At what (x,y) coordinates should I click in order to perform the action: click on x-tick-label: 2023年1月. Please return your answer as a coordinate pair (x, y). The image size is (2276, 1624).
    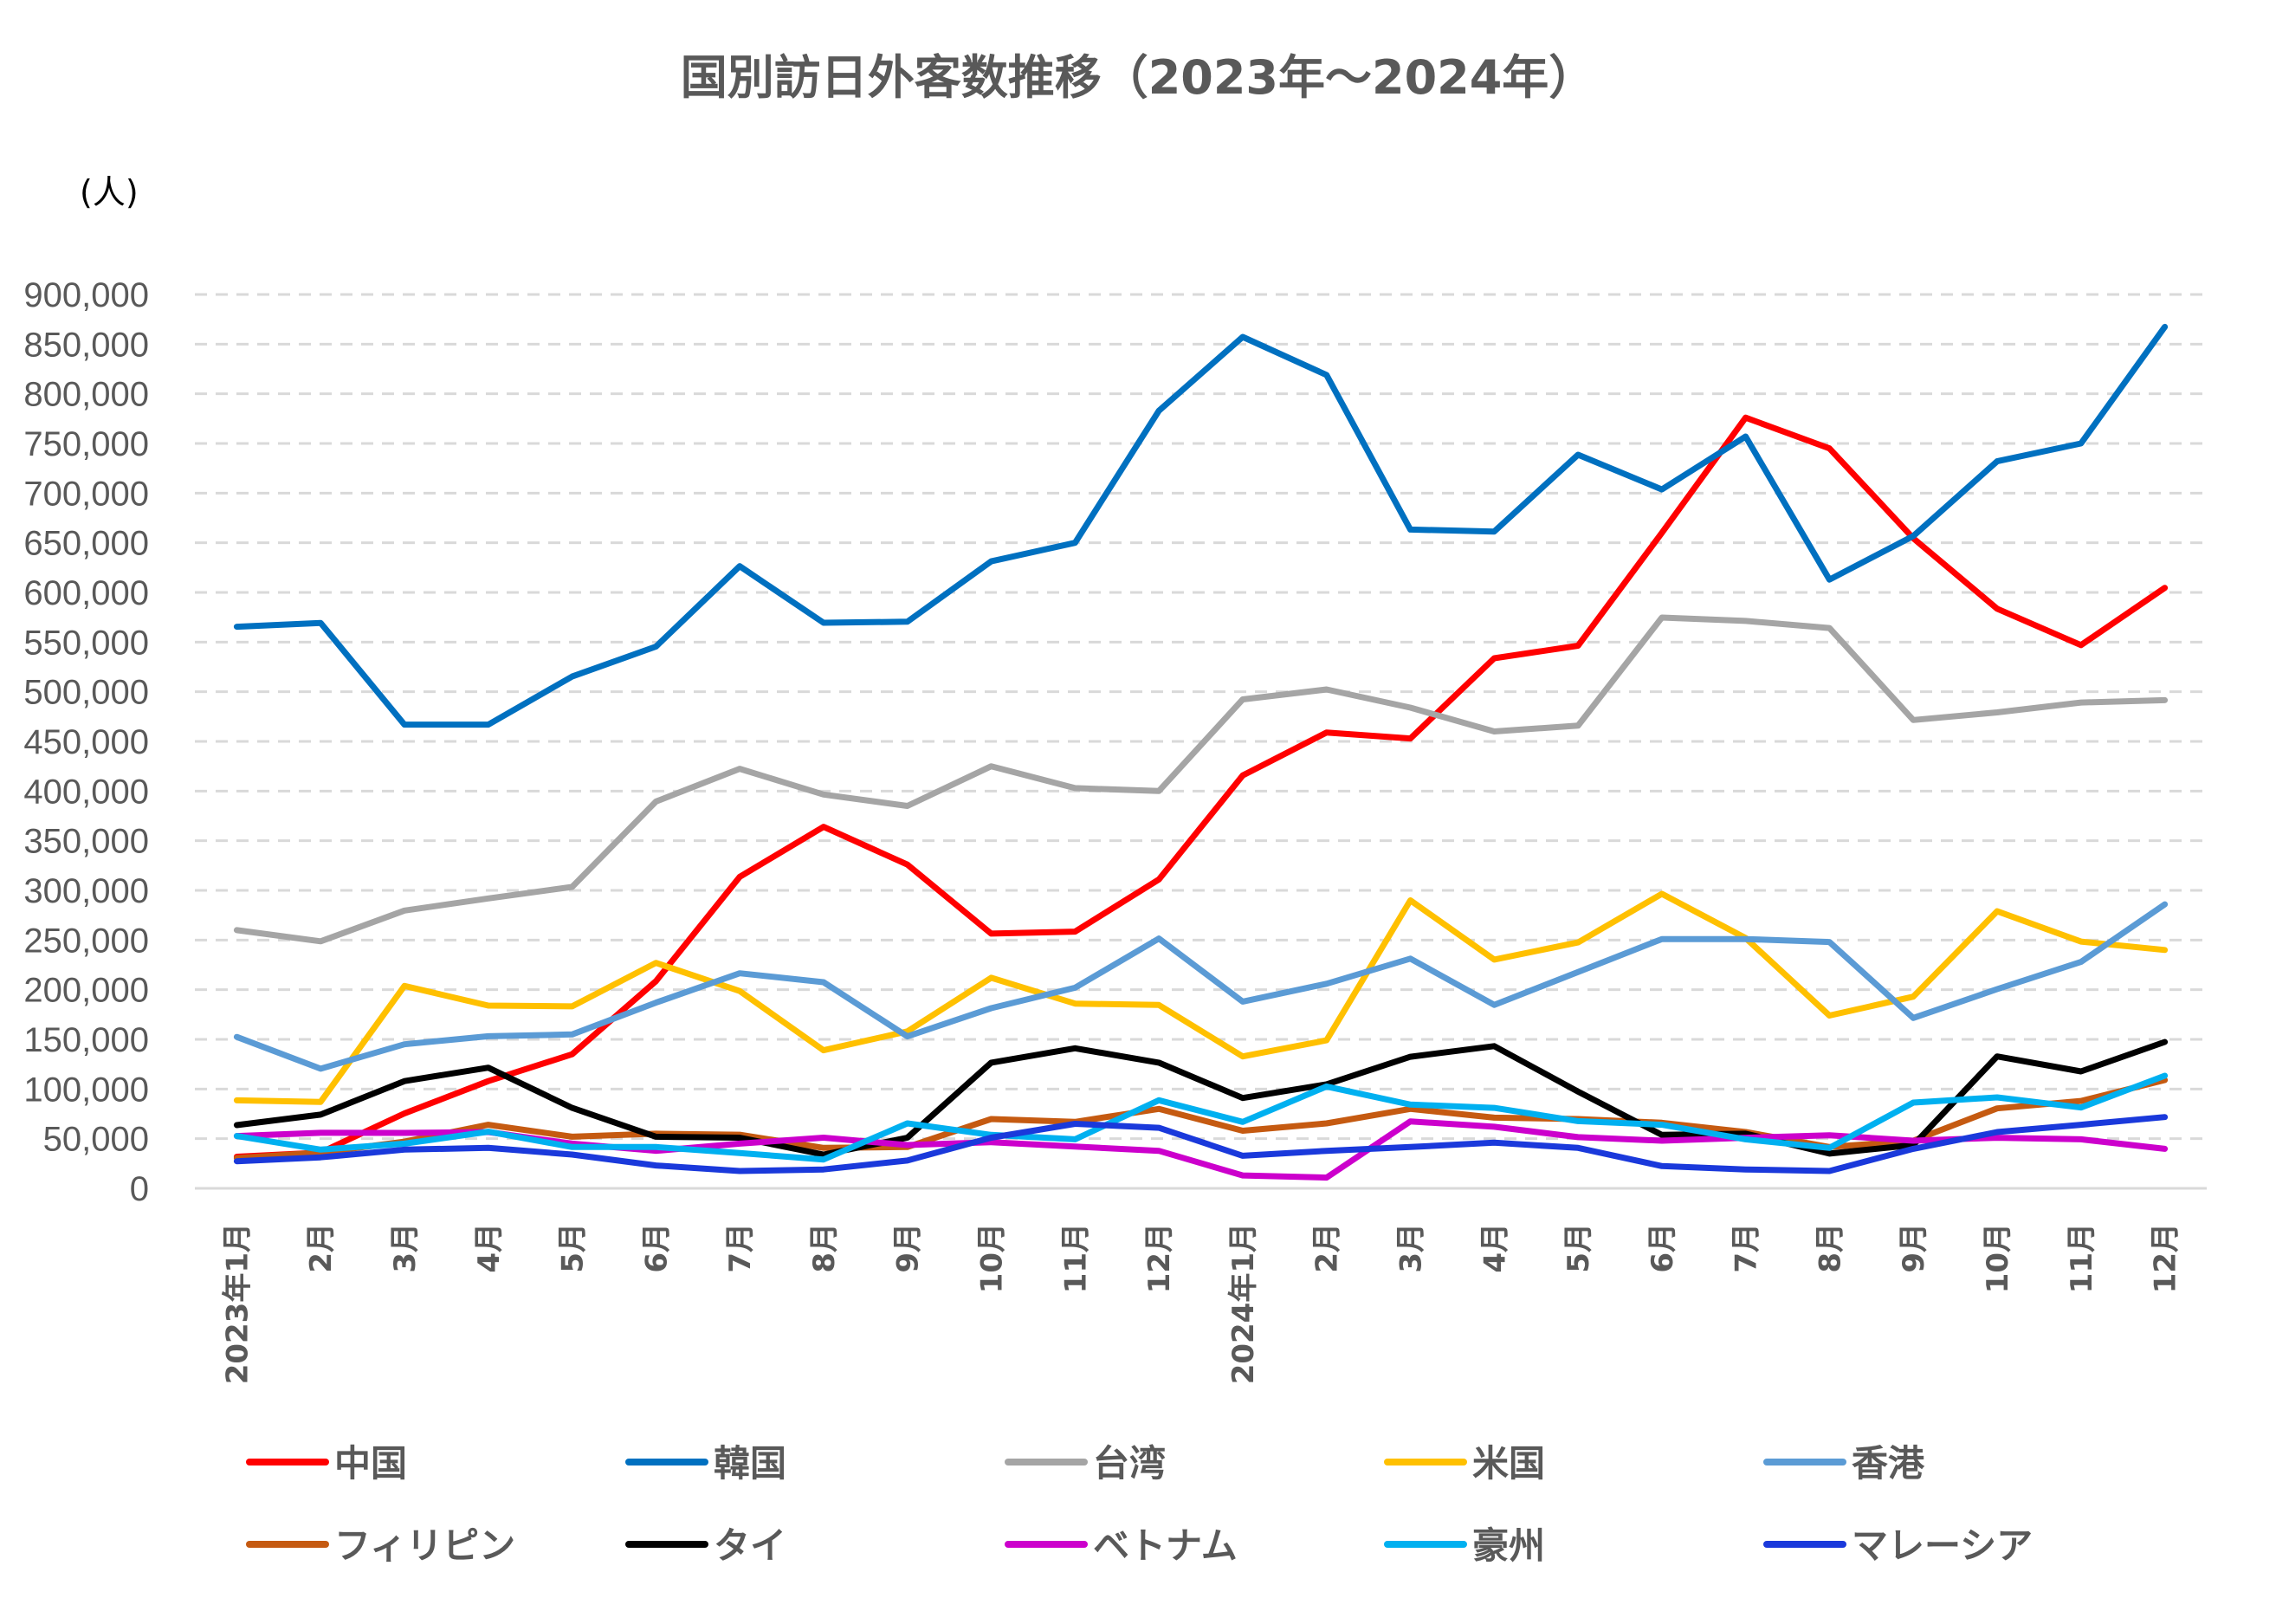
    Looking at the image, I should click on (237, 1303).